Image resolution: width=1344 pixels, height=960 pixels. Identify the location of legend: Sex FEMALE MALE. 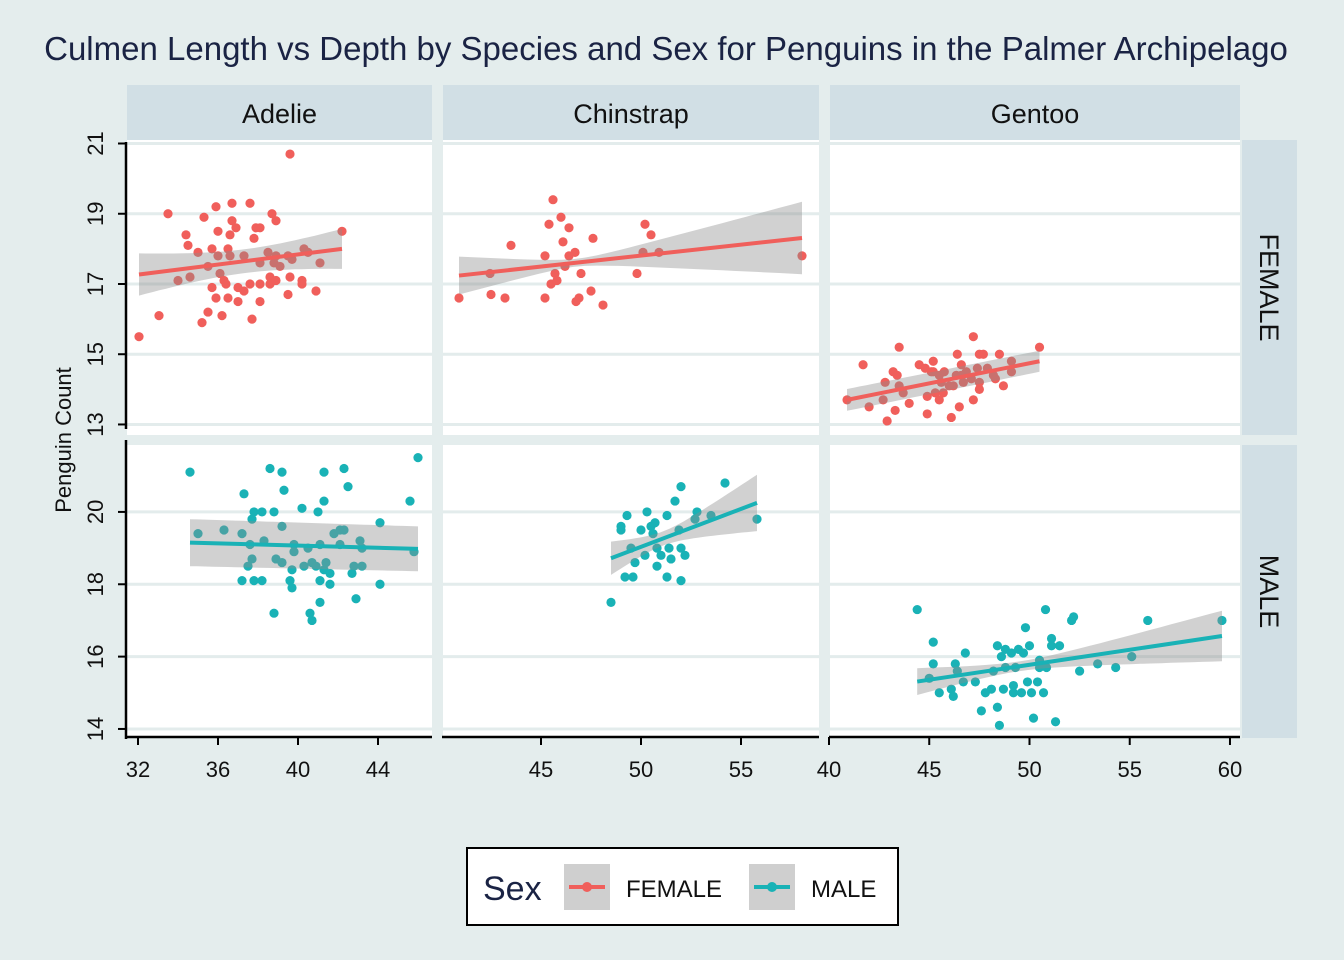
(682, 886).